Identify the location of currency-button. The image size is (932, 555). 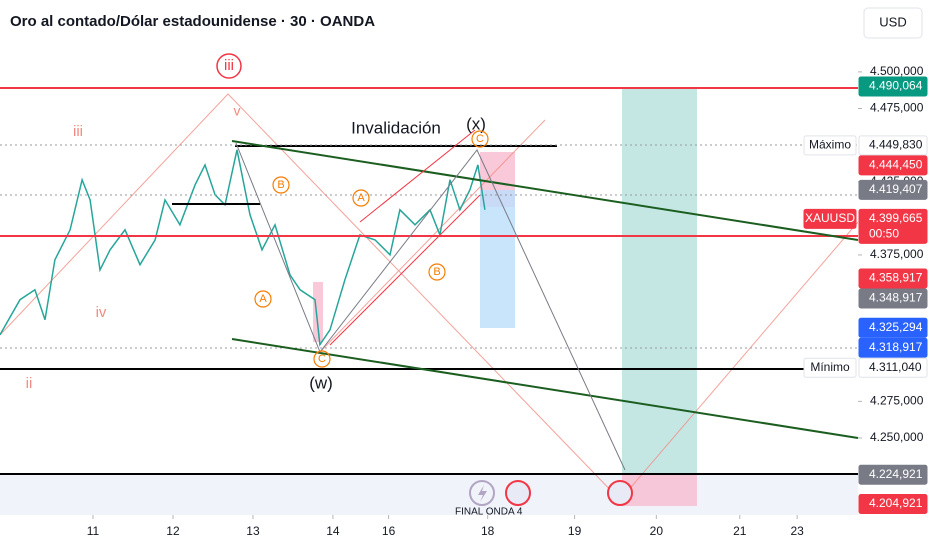
(893, 23).